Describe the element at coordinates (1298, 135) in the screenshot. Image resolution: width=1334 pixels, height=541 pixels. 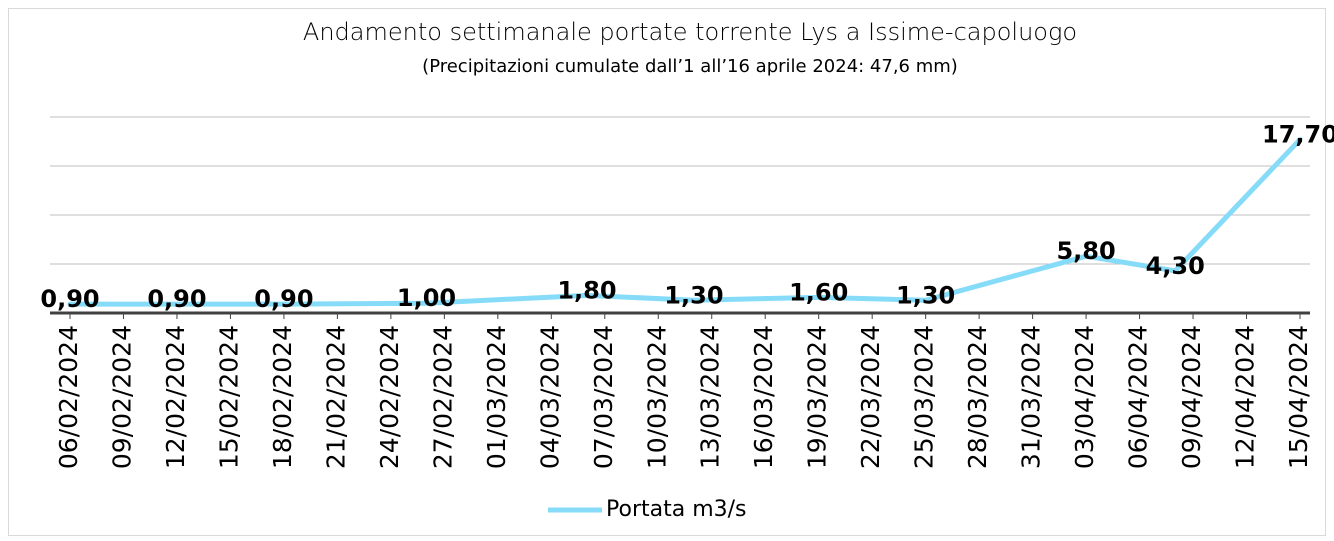
I see `data-label: 17,70` at that location.